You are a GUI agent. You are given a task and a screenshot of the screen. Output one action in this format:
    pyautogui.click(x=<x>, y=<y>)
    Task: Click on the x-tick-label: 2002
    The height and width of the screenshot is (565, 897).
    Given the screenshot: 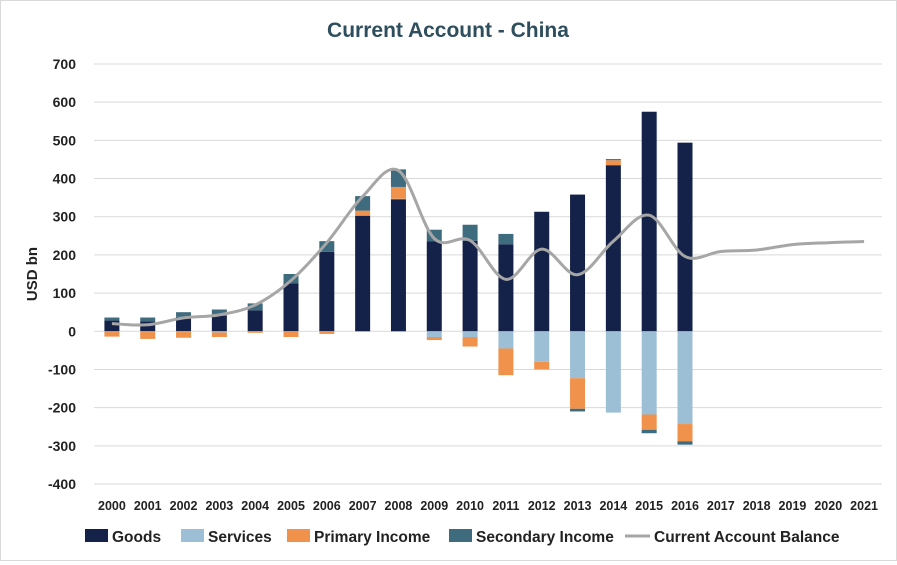 What is the action you would take?
    pyautogui.click(x=184, y=506)
    